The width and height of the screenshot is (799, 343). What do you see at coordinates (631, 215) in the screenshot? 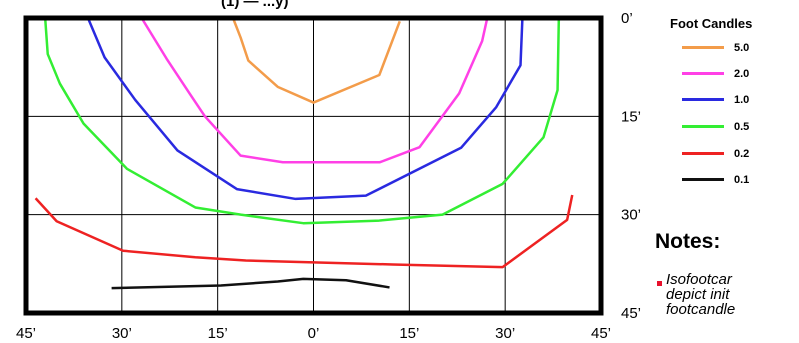
I see `y-tick-label: 30’` at bounding box center [631, 215].